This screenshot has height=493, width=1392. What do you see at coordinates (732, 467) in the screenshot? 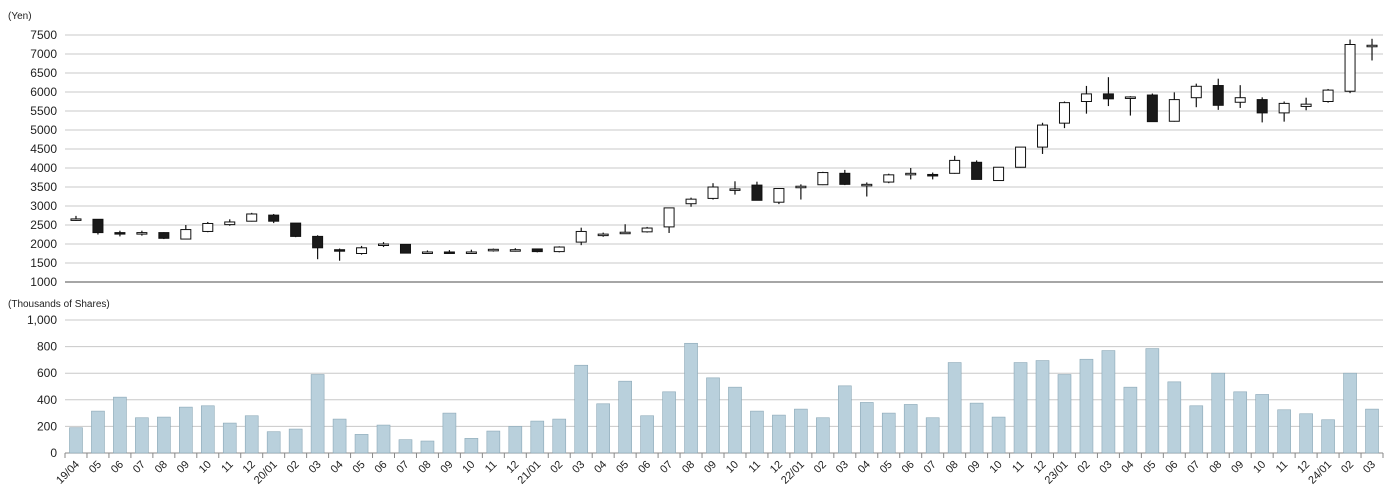
I see `x-tick-label: 10` at bounding box center [732, 467].